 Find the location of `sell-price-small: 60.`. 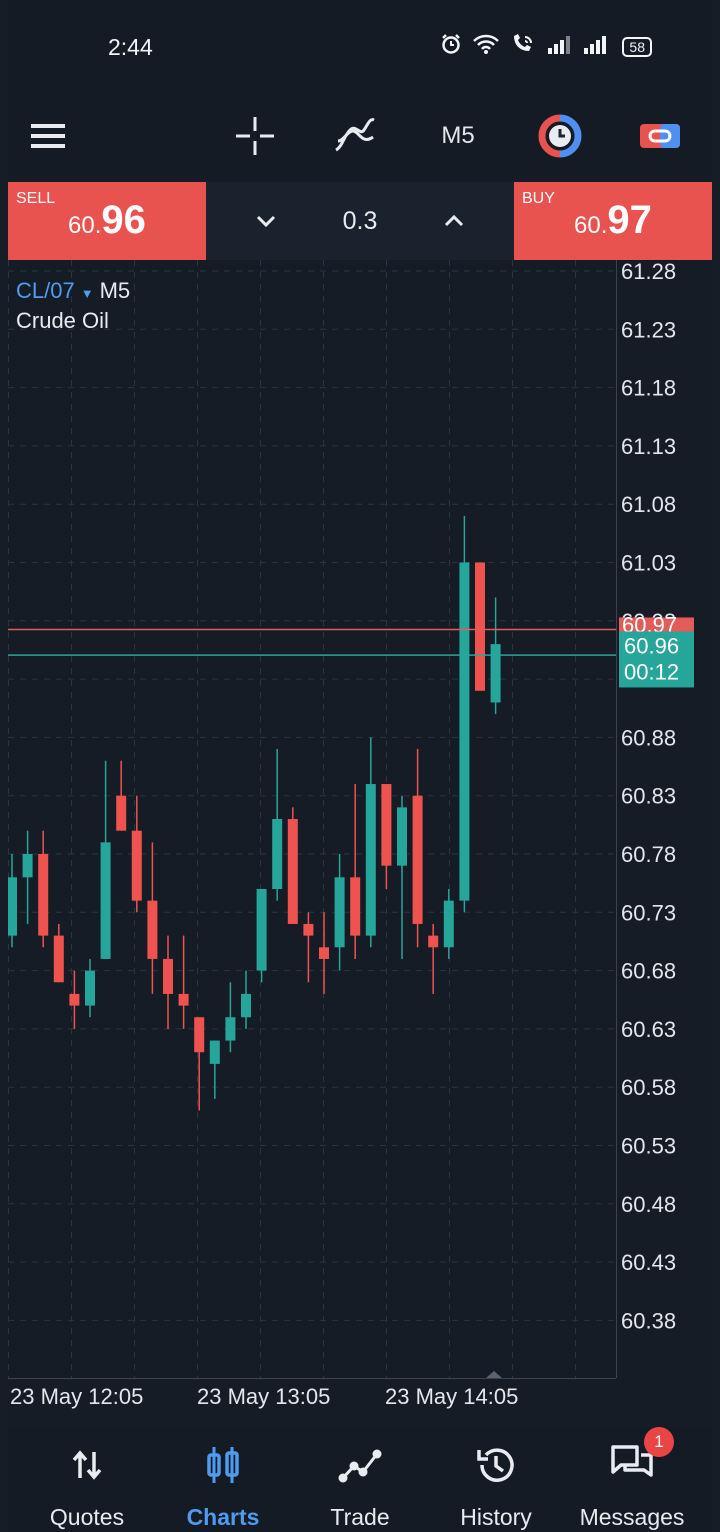

sell-price-small: 60. is located at coordinates (85, 225).